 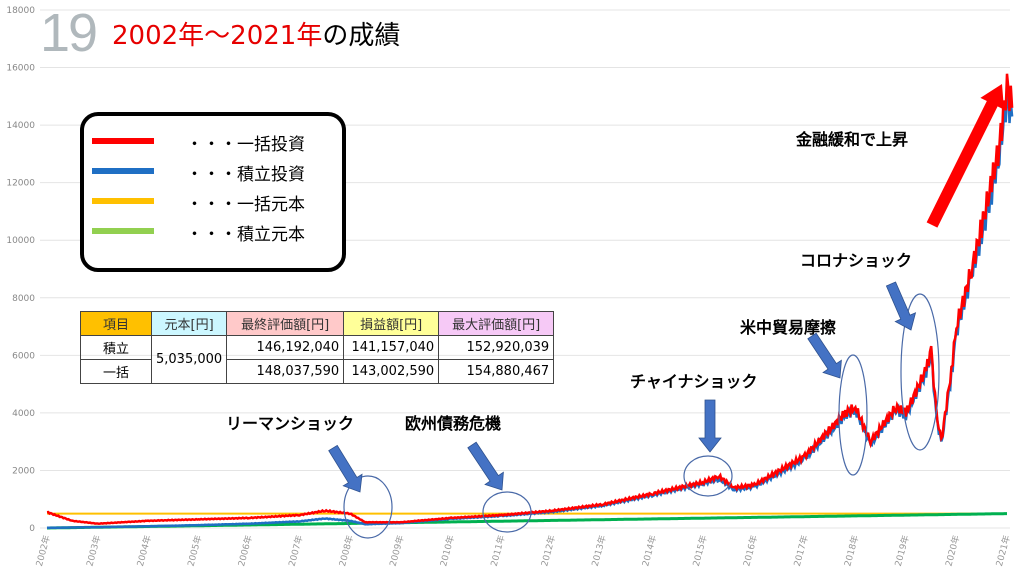 What do you see at coordinates (245, 175) in the screenshot?
I see `legend-label: ・・・積立投資` at bounding box center [245, 175].